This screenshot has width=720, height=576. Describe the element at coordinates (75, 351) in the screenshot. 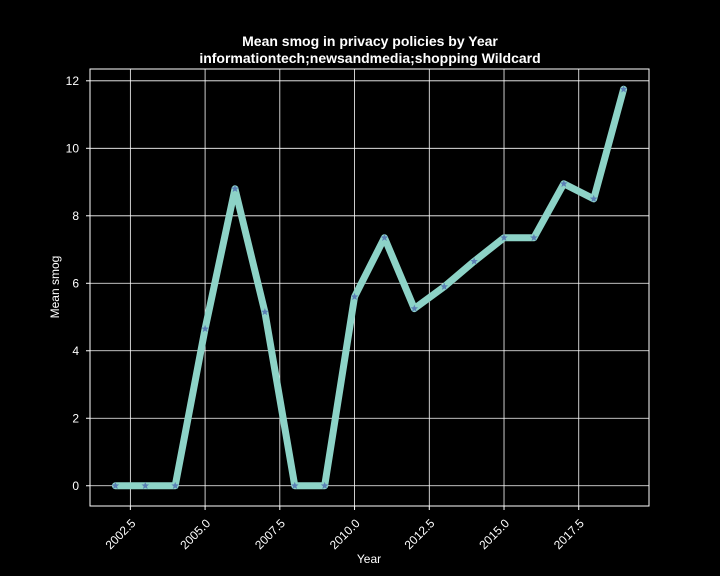

I see `y-tick-label: 4` at that location.